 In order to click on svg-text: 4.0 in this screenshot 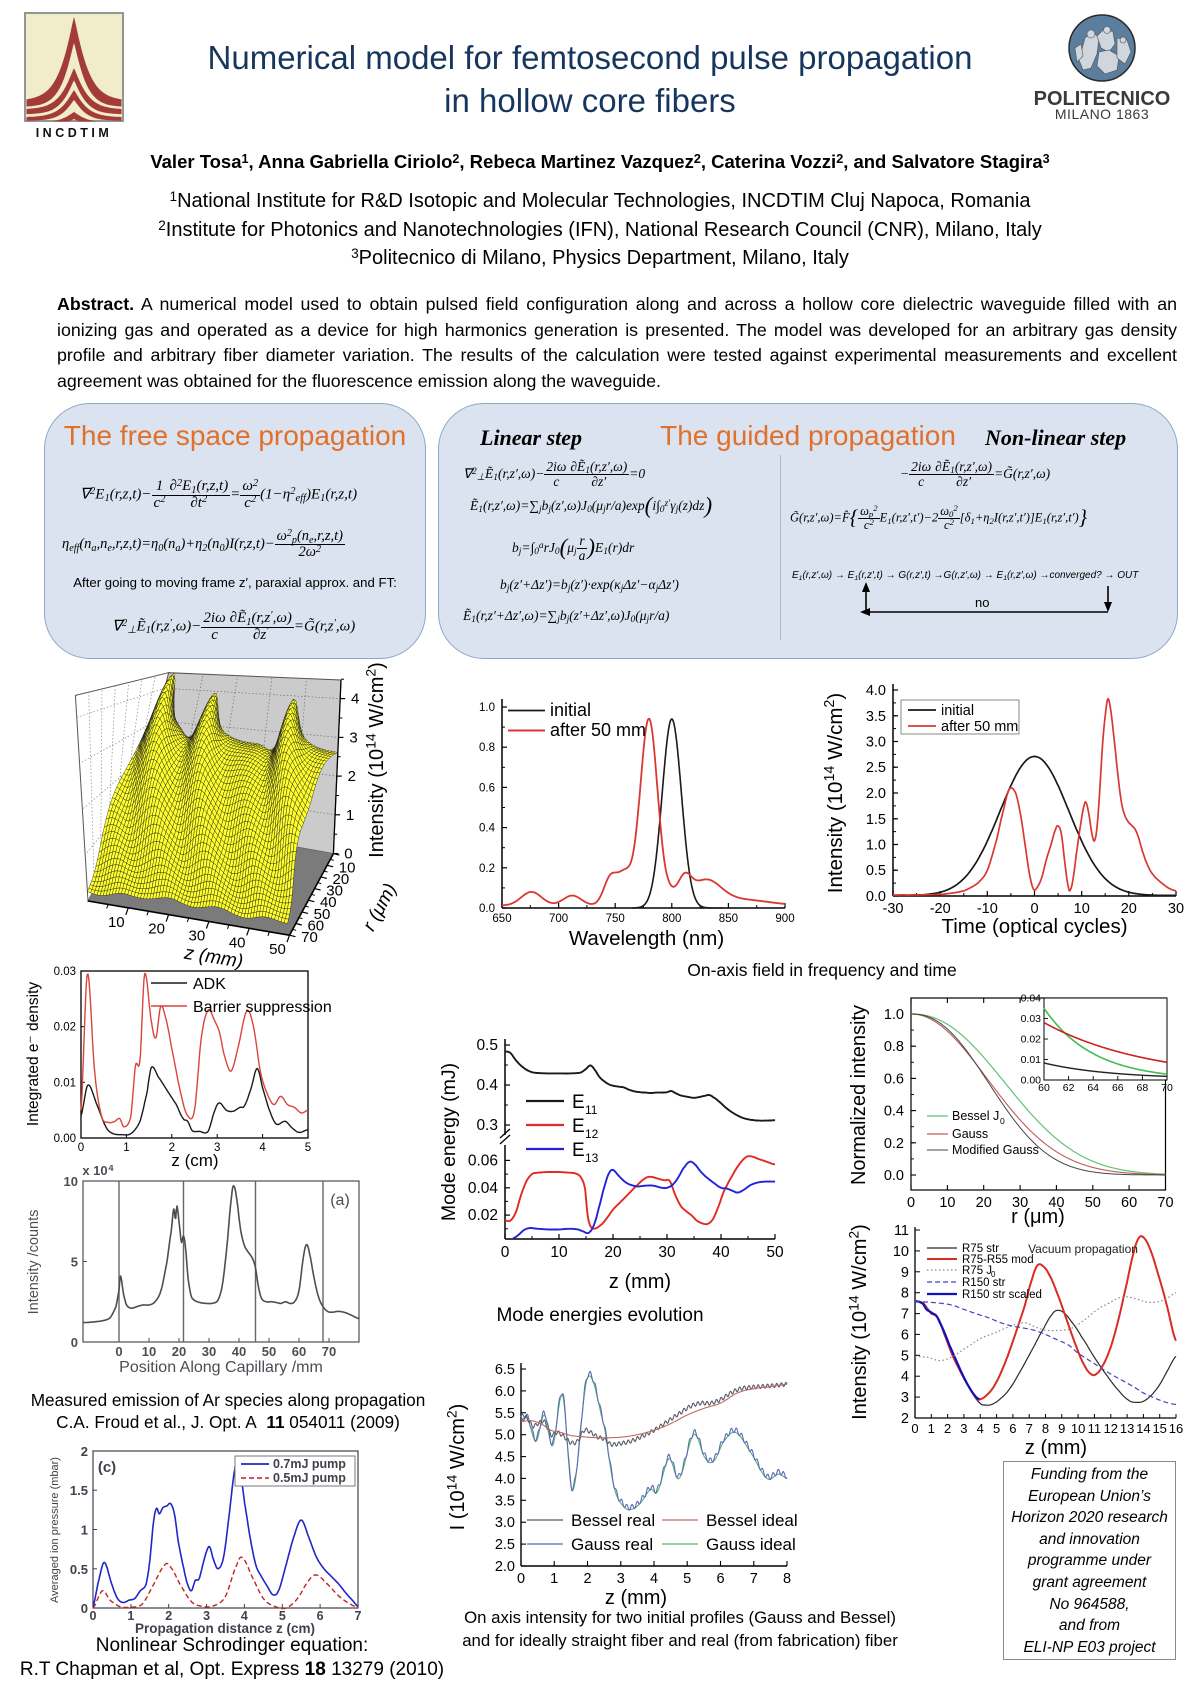, I will do `click(876, 691)`.